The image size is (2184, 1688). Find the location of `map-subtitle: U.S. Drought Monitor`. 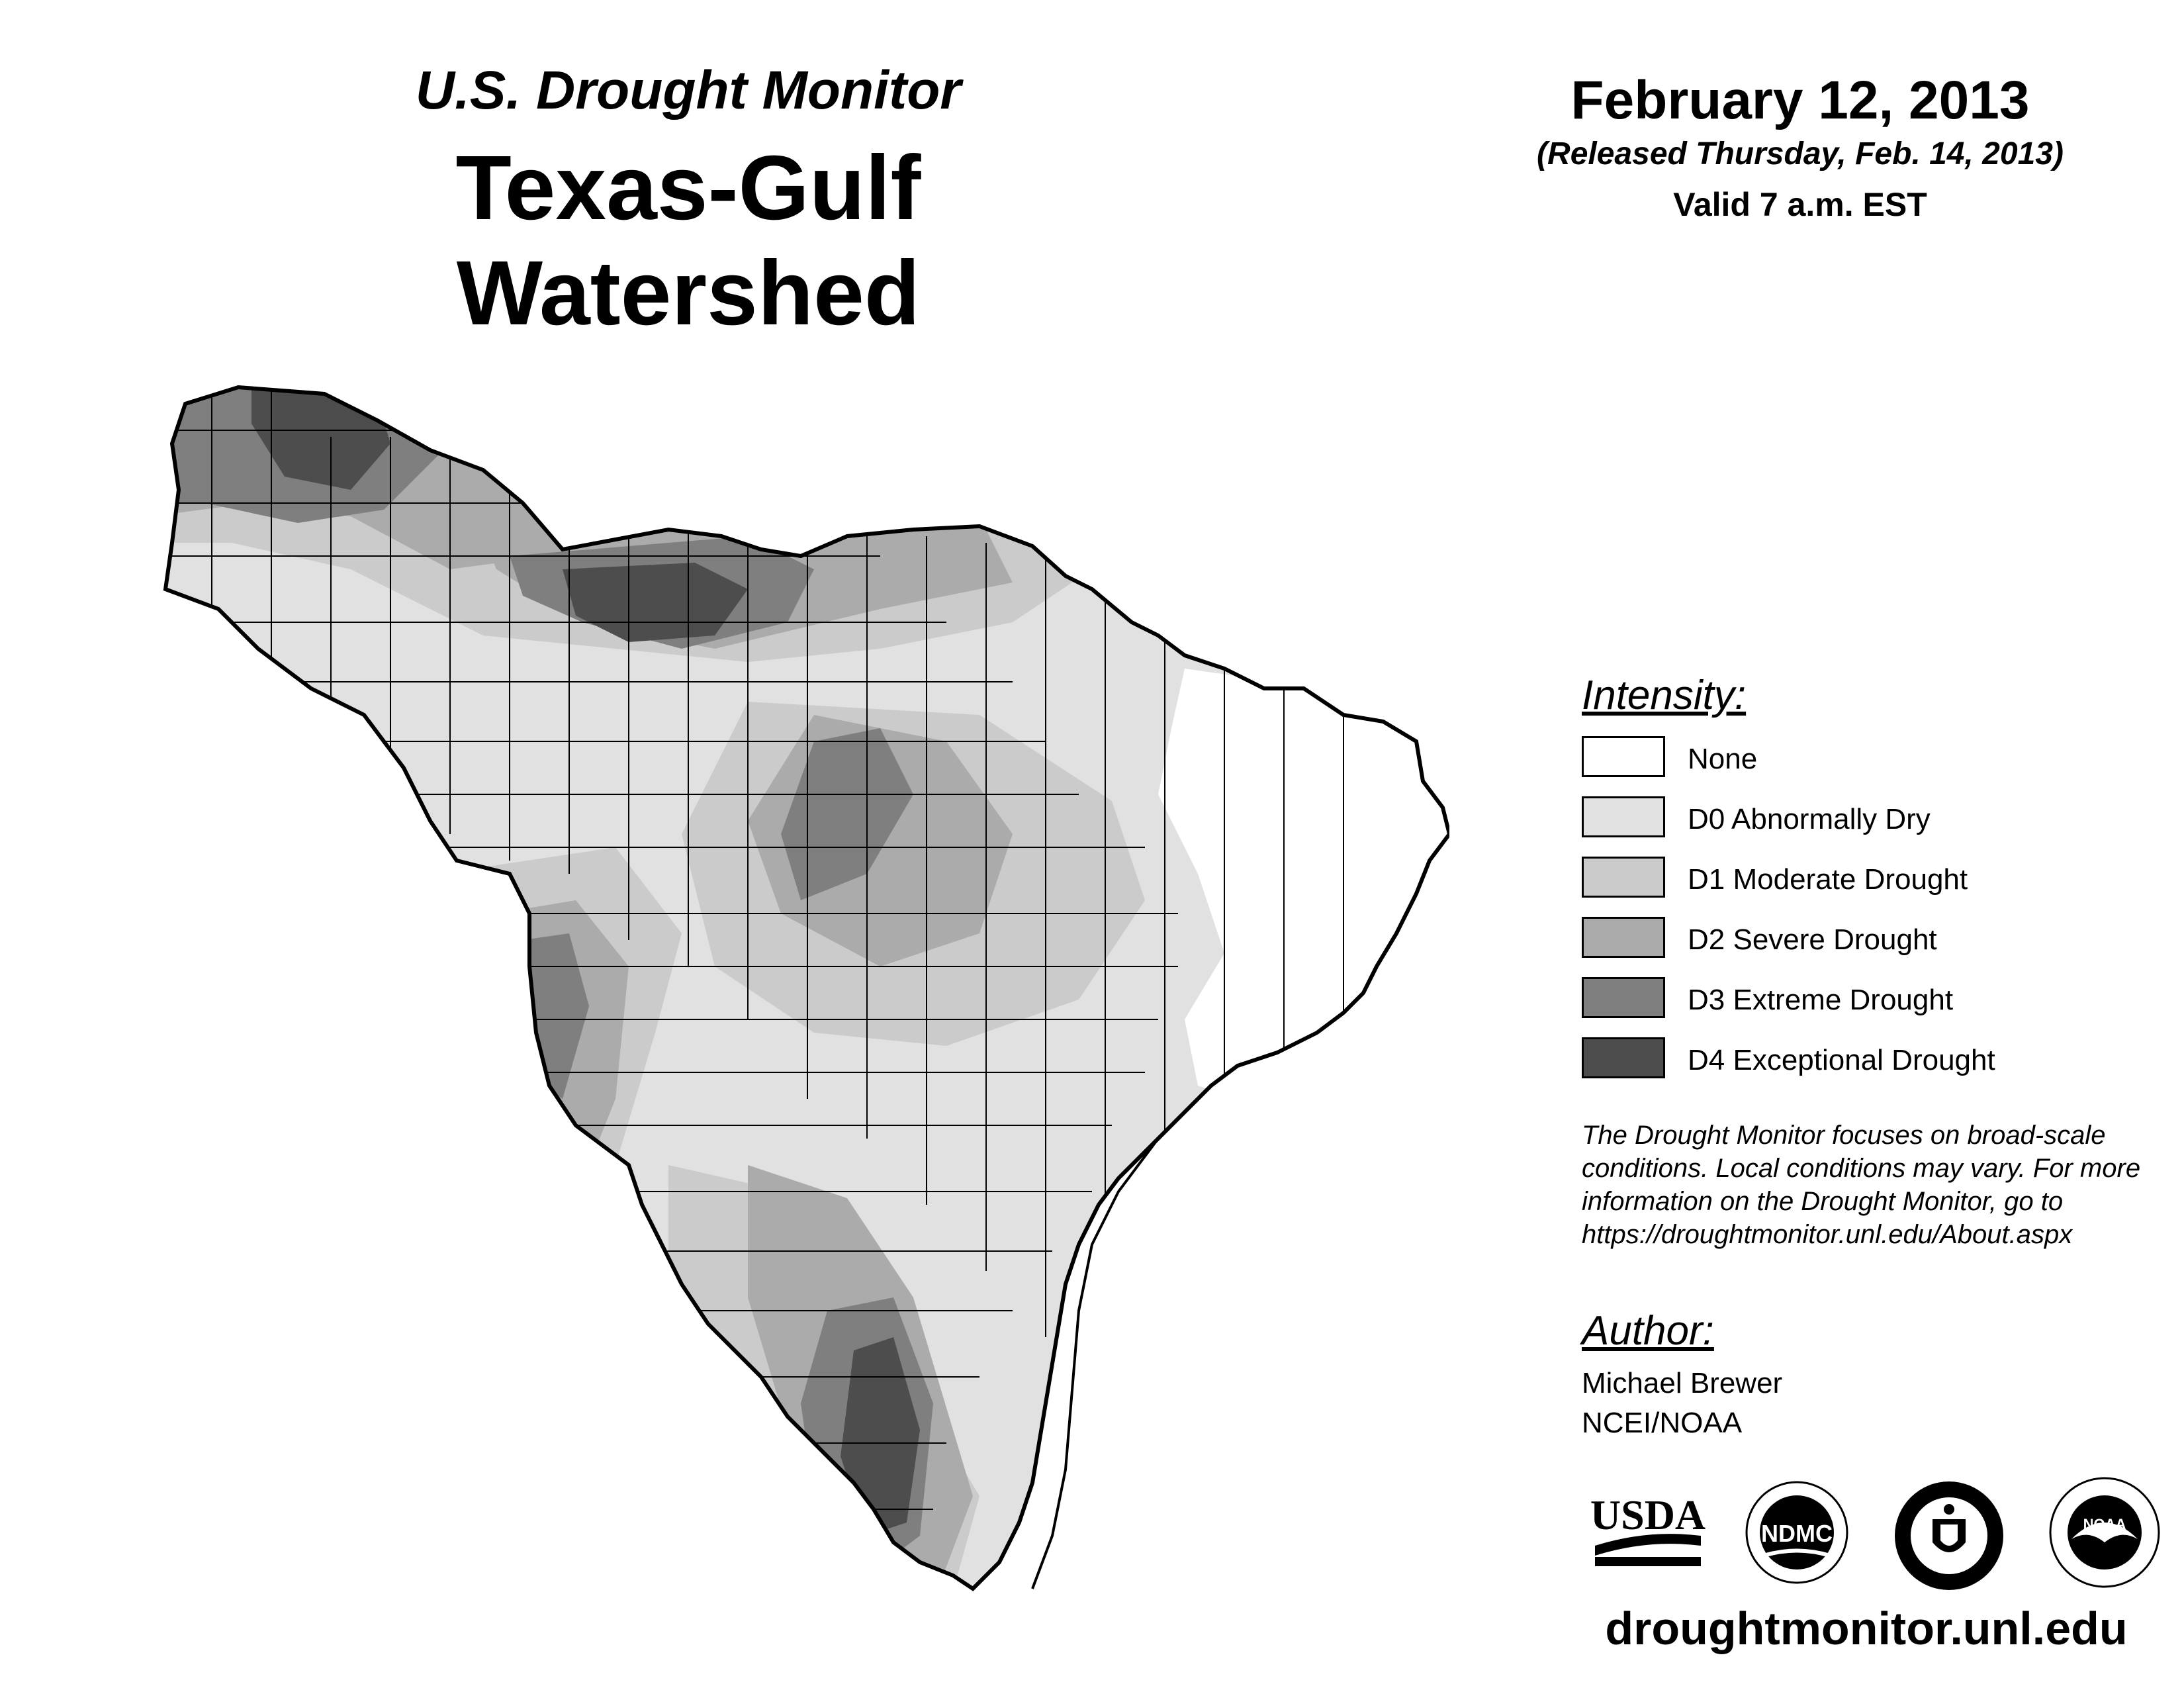

map-subtitle: U.S. Drought Monitor is located at coordinates (688, 90).